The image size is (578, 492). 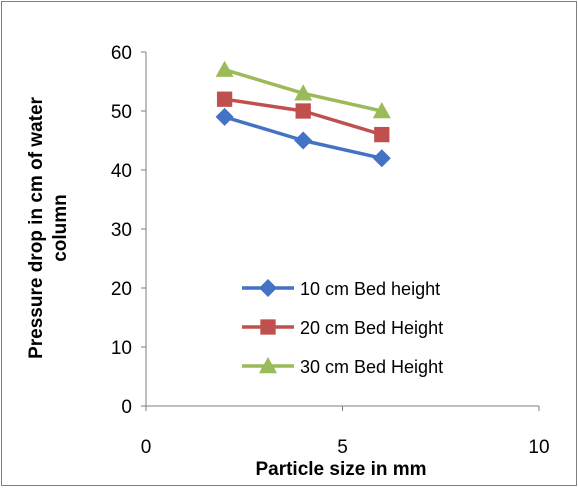 I want to click on x-axis-title: Particle size in mm, so click(x=340, y=469).